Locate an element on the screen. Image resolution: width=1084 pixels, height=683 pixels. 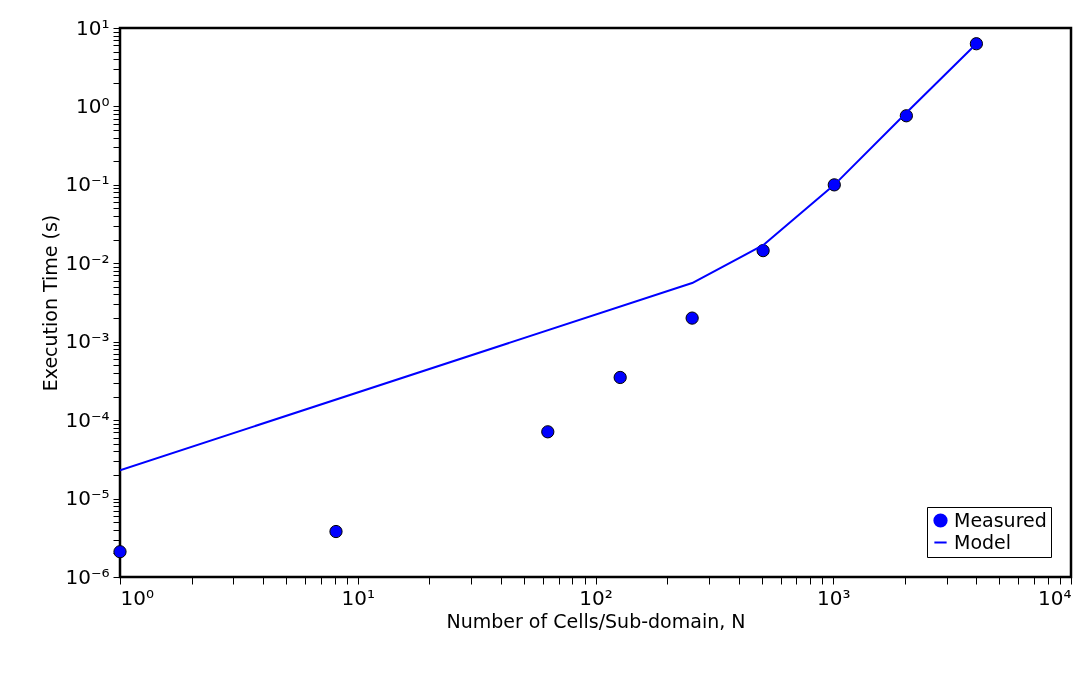
y-tick-label: 10¹ is located at coordinates (93, 27).